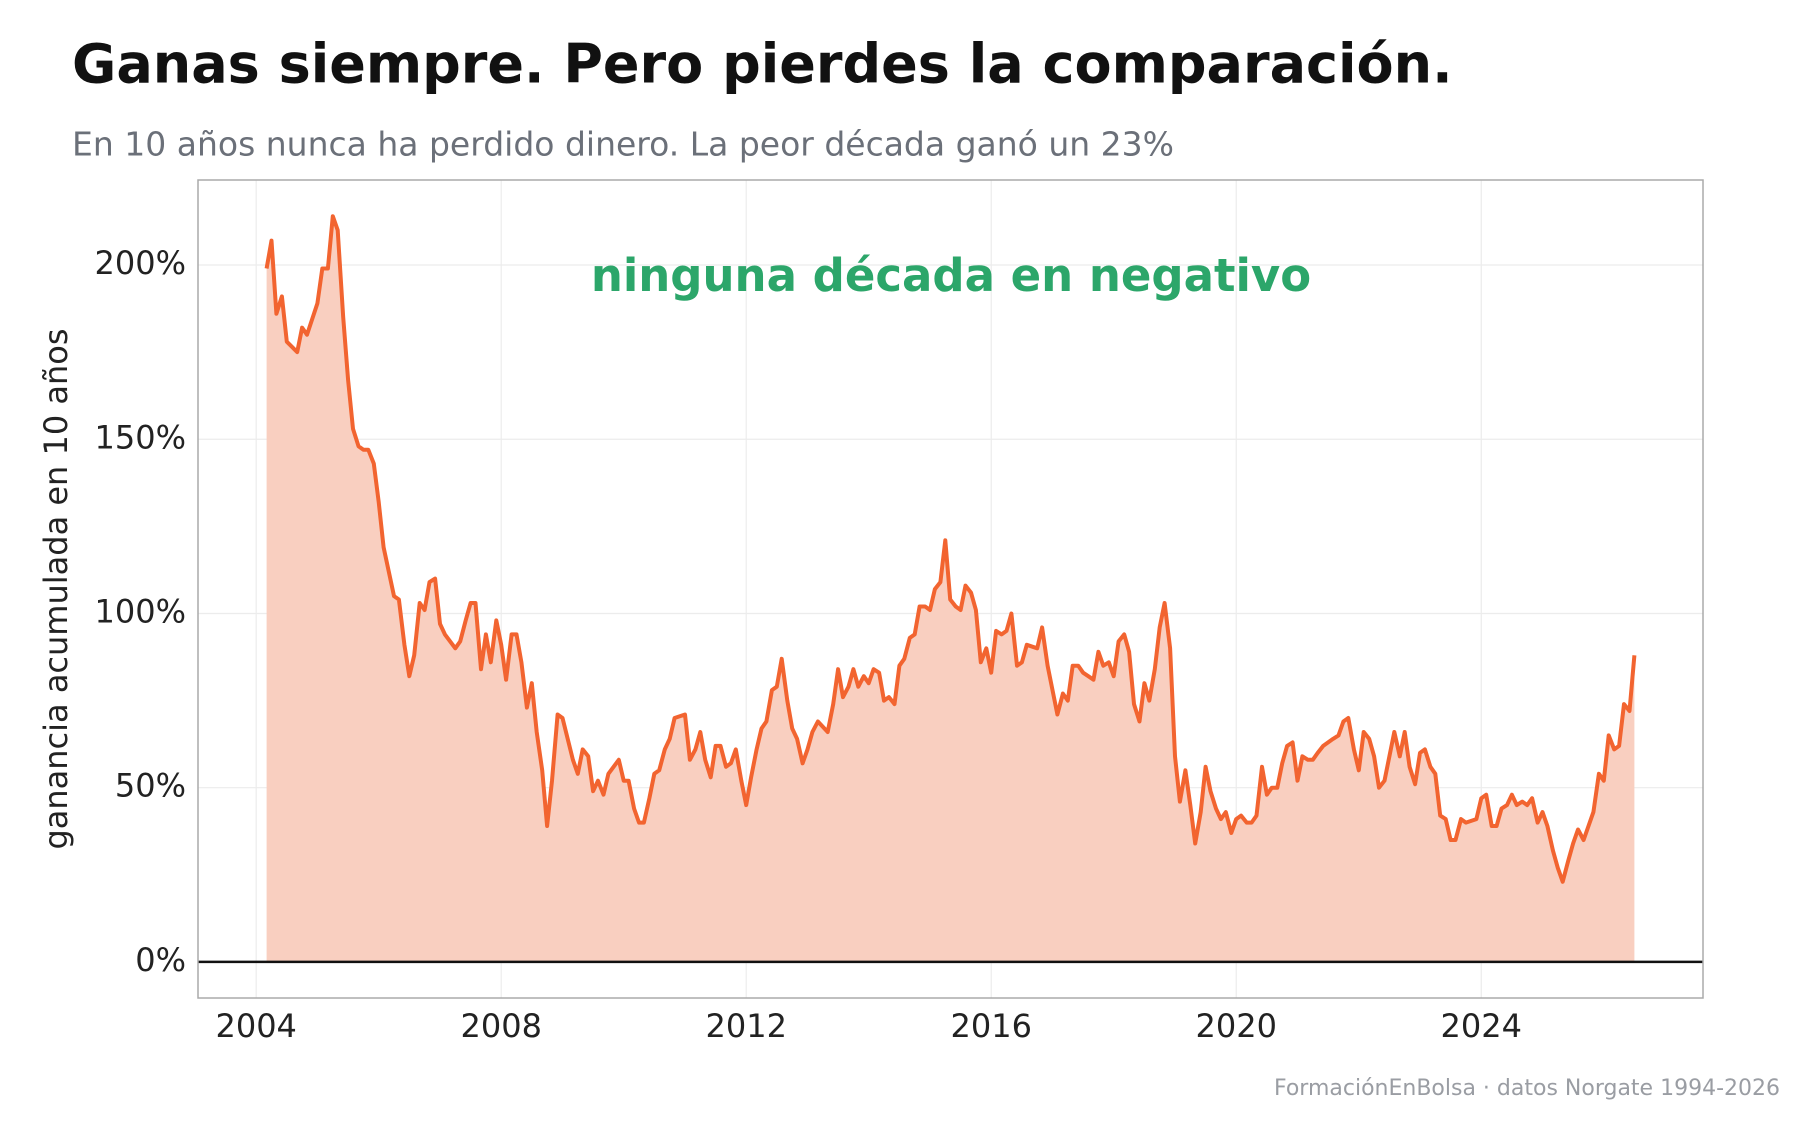  I want to click on x-tick-label: 2020, so click(1236, 1026).